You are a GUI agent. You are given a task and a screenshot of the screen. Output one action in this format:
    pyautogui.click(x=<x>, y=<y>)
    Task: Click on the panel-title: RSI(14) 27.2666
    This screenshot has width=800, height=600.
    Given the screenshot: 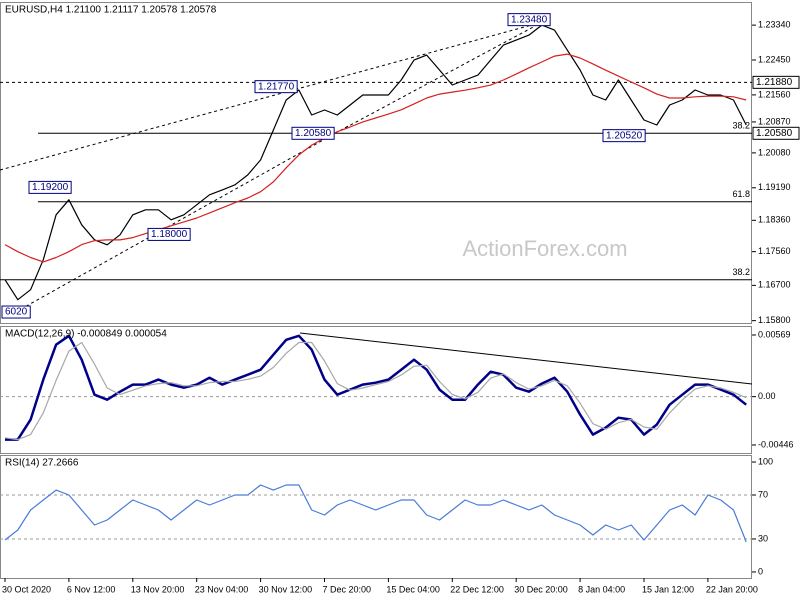 What is the action you would take?
    pyautogui.click(x=42, y=463)
    